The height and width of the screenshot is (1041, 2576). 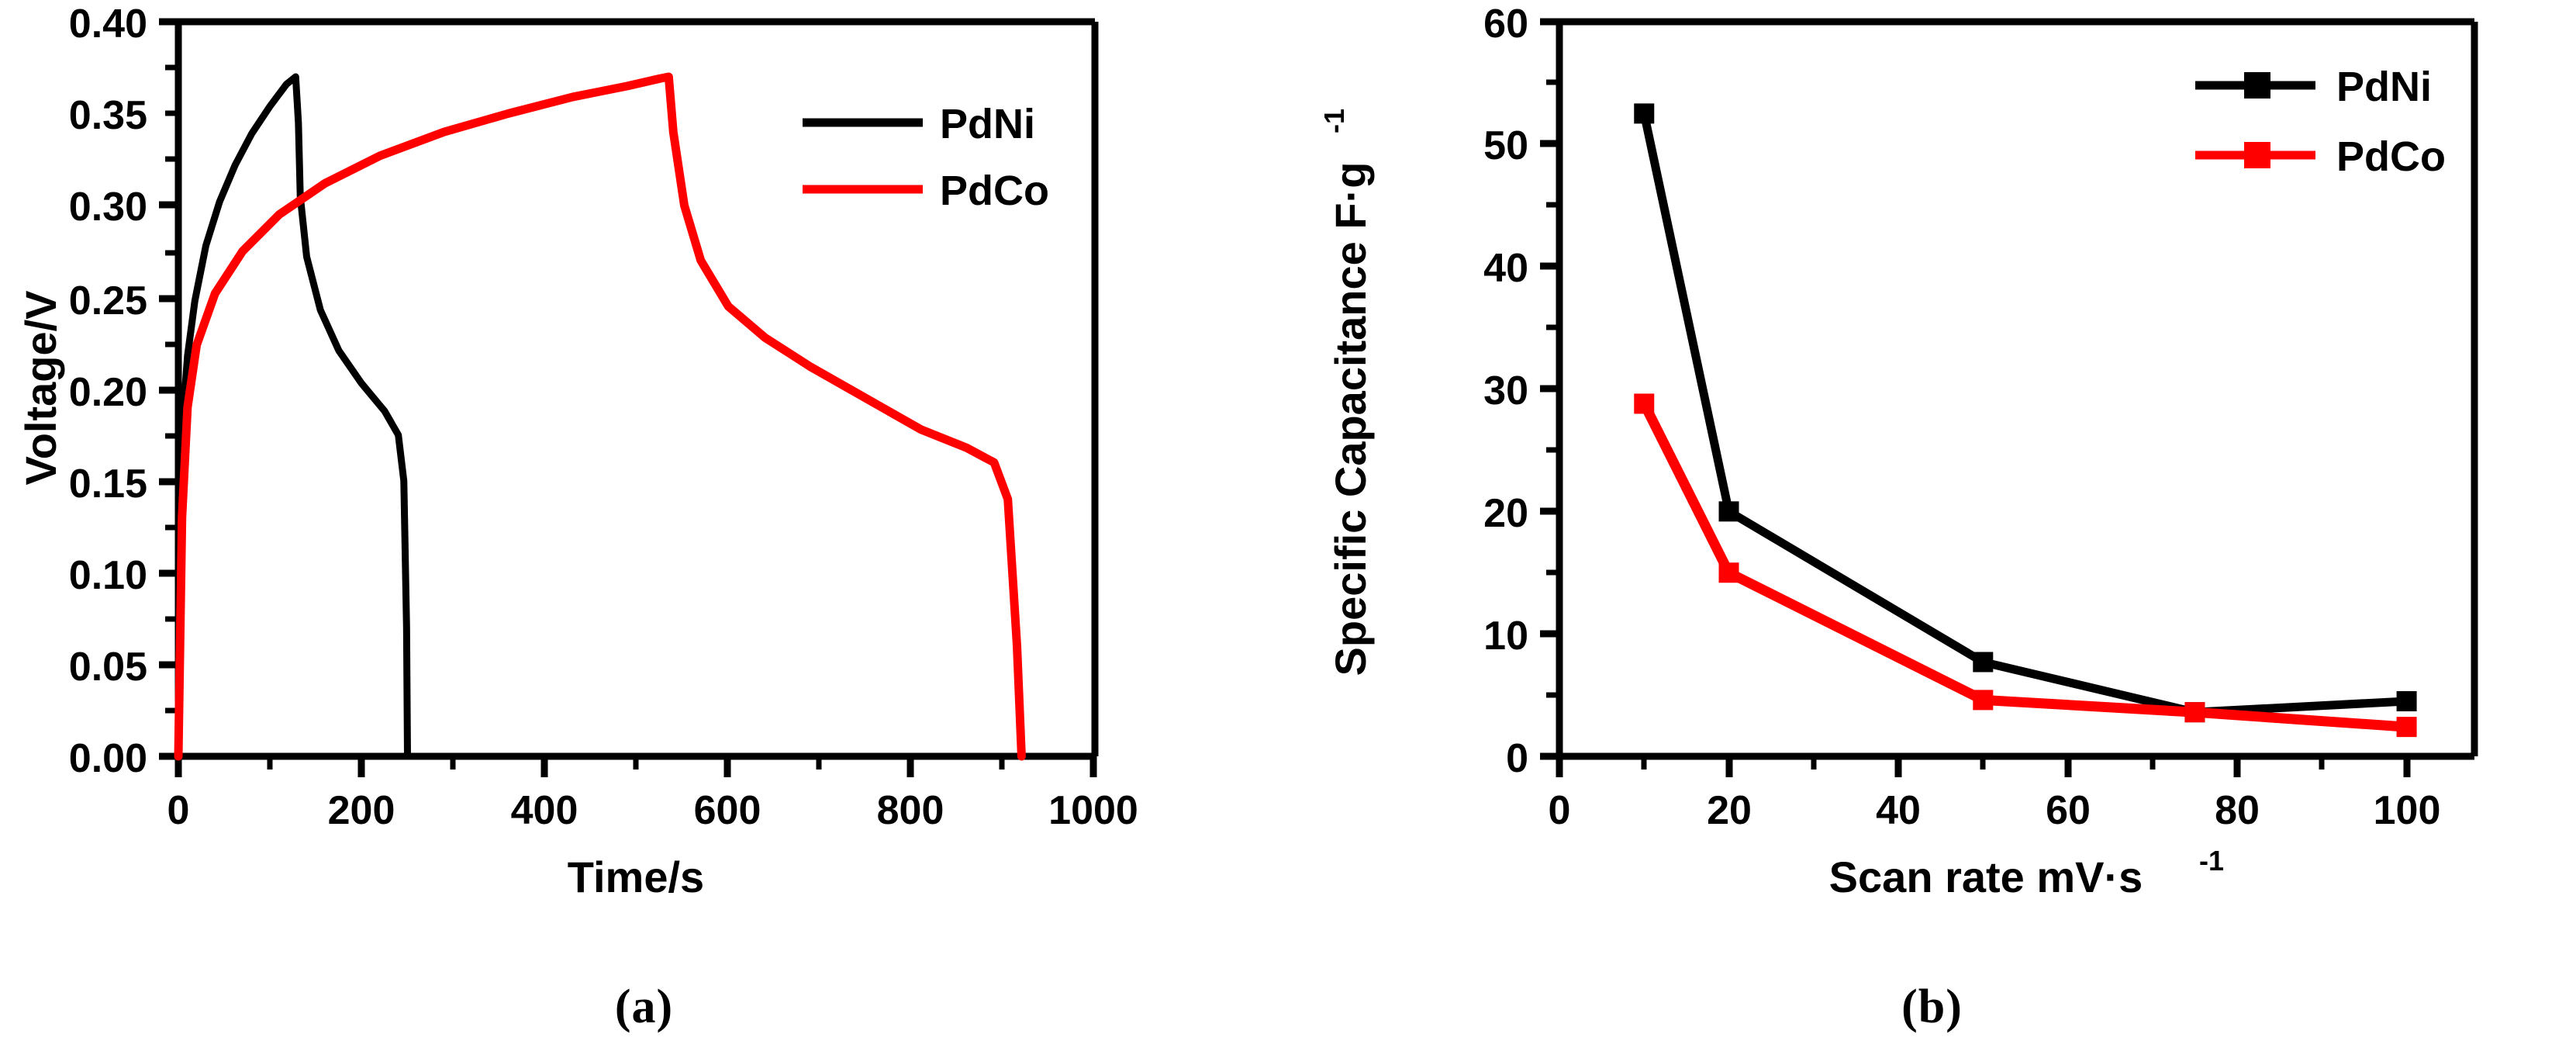 I want to click on y-tick-label: 40, so click(x=1506, y=268).